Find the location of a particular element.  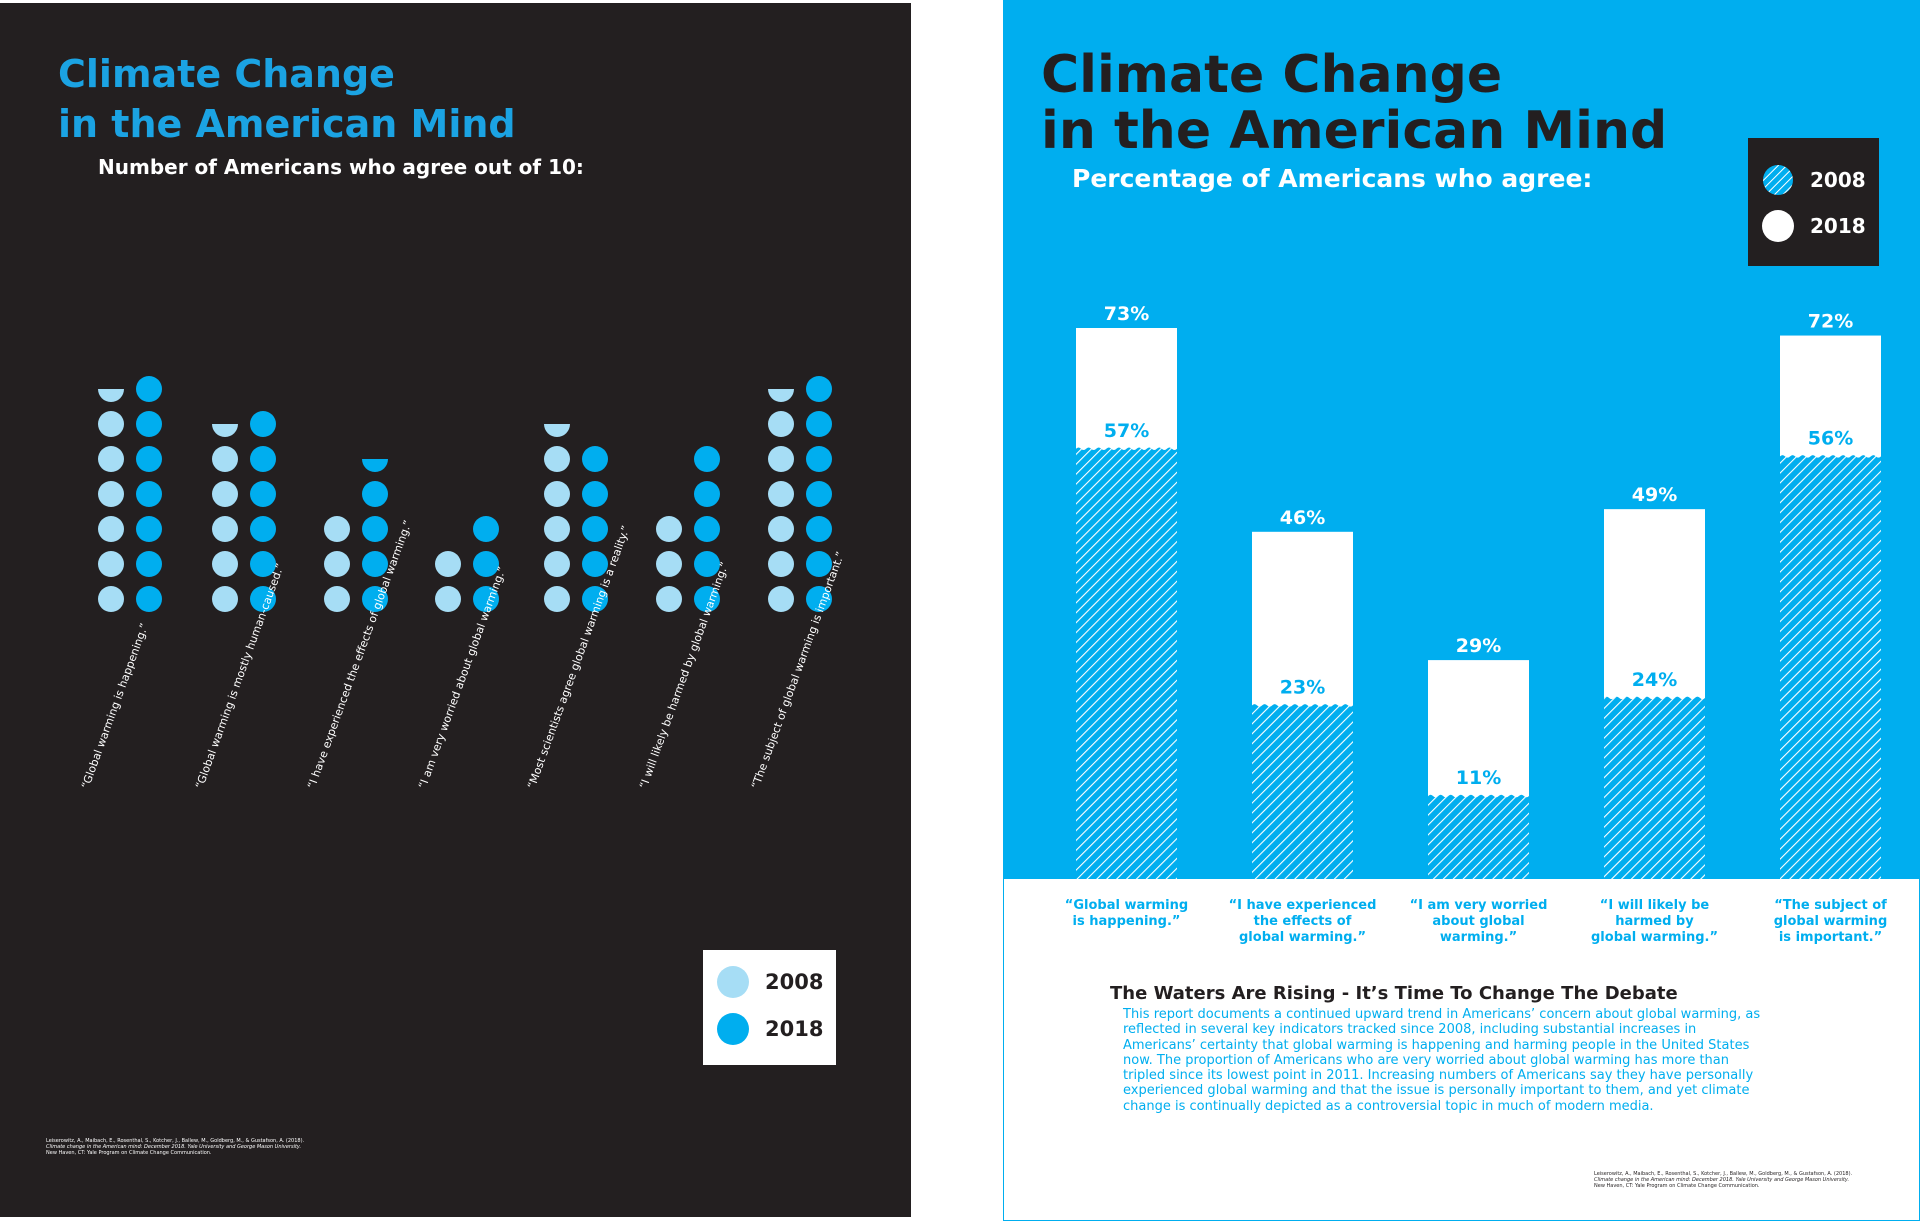

left-legend-item-2018: 2018 is located at coordinates (770, 1029).